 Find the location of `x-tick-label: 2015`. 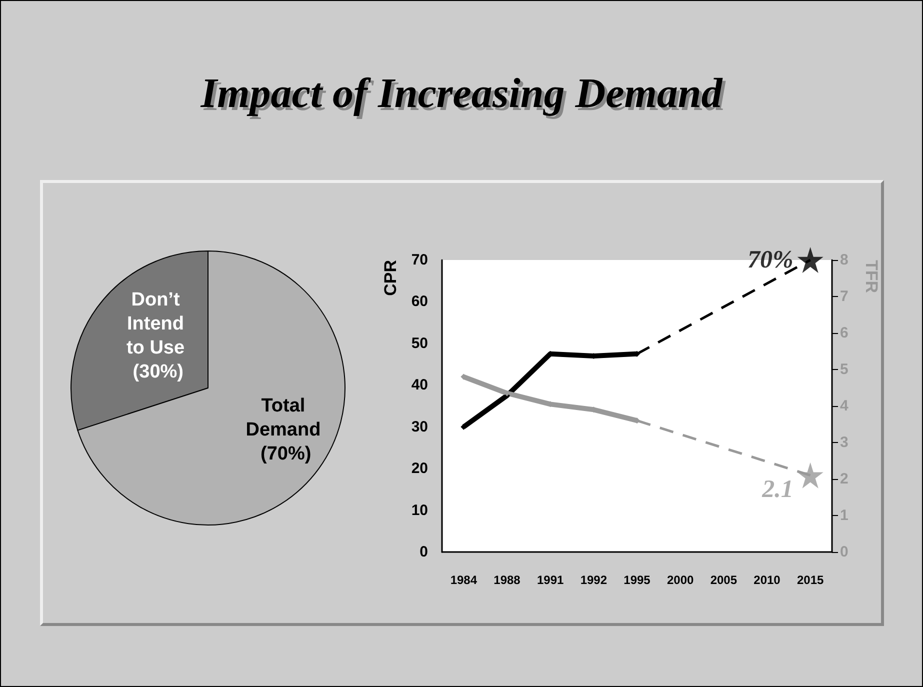

x-tick-label: 2015 is located at coordinates (810, 580).